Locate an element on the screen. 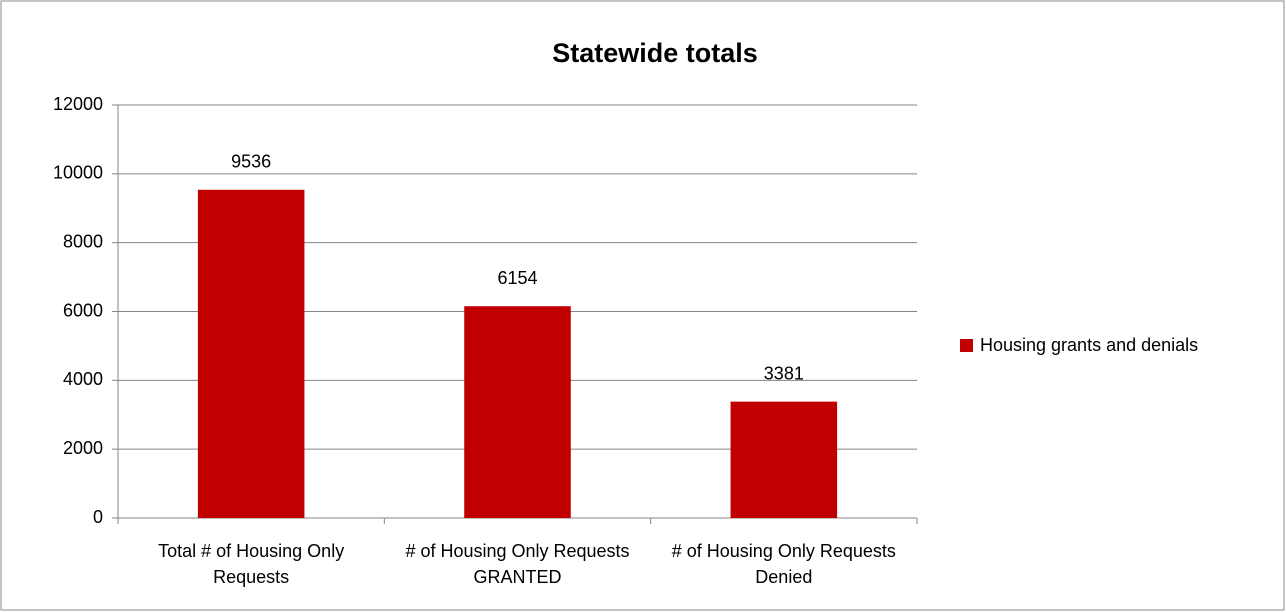 The width and height of the screenshot is (1286, 612). data-label: 3381 is located at coordinates (784, 373).